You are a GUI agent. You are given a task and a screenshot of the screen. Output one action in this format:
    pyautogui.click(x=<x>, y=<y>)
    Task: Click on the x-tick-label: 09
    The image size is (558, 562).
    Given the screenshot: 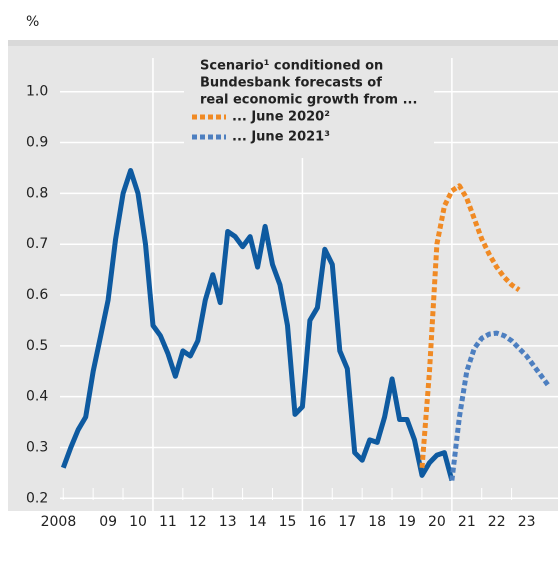 What is the action you would take?
    pyautogui.click(x=108, y=522)
    